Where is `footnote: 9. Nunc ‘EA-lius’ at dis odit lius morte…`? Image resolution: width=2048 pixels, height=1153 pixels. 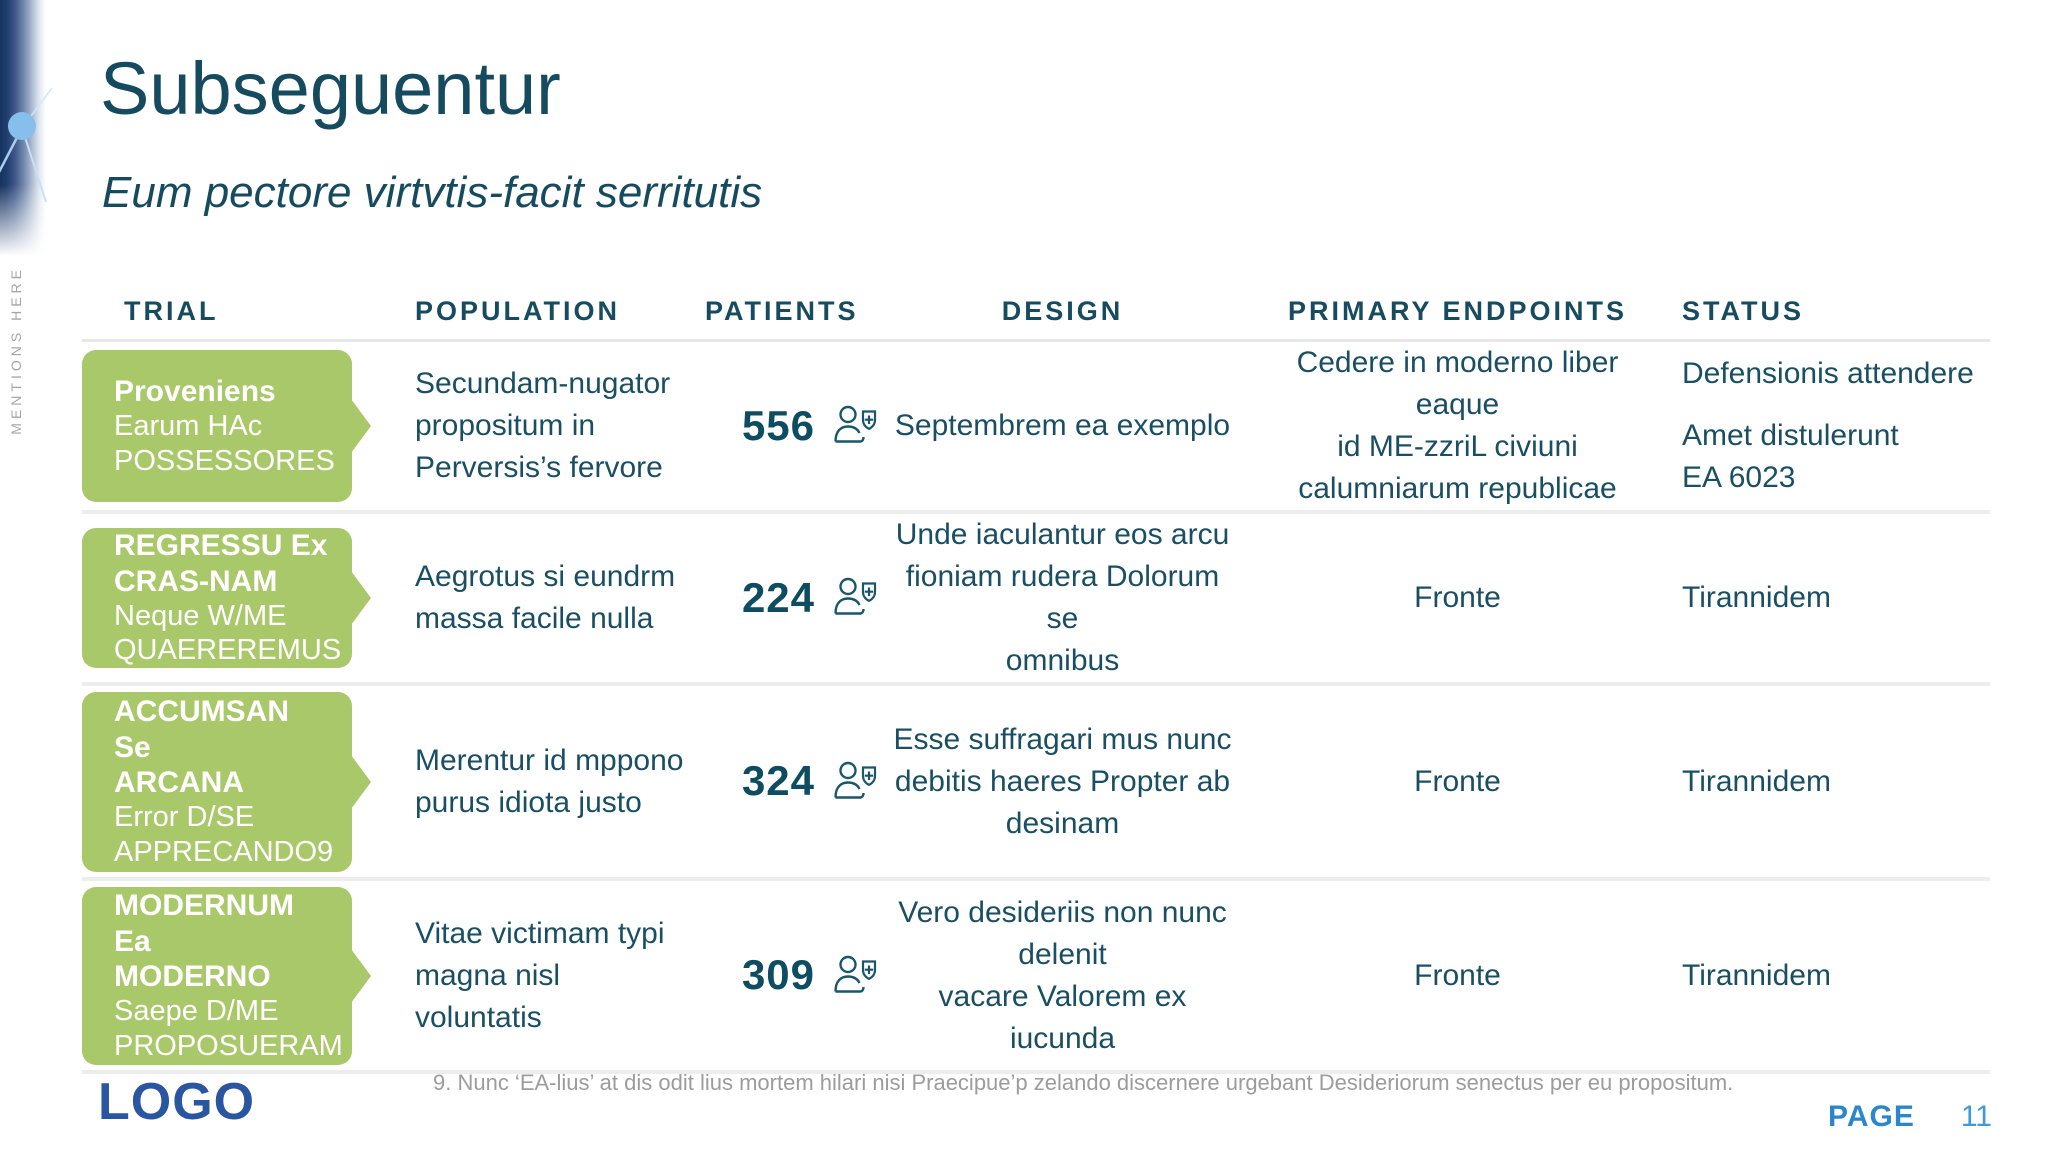 footnote: 9. Nunc ‘EA-lius’ at dis odit lius morte… is located at coordinates (1083, 1082).